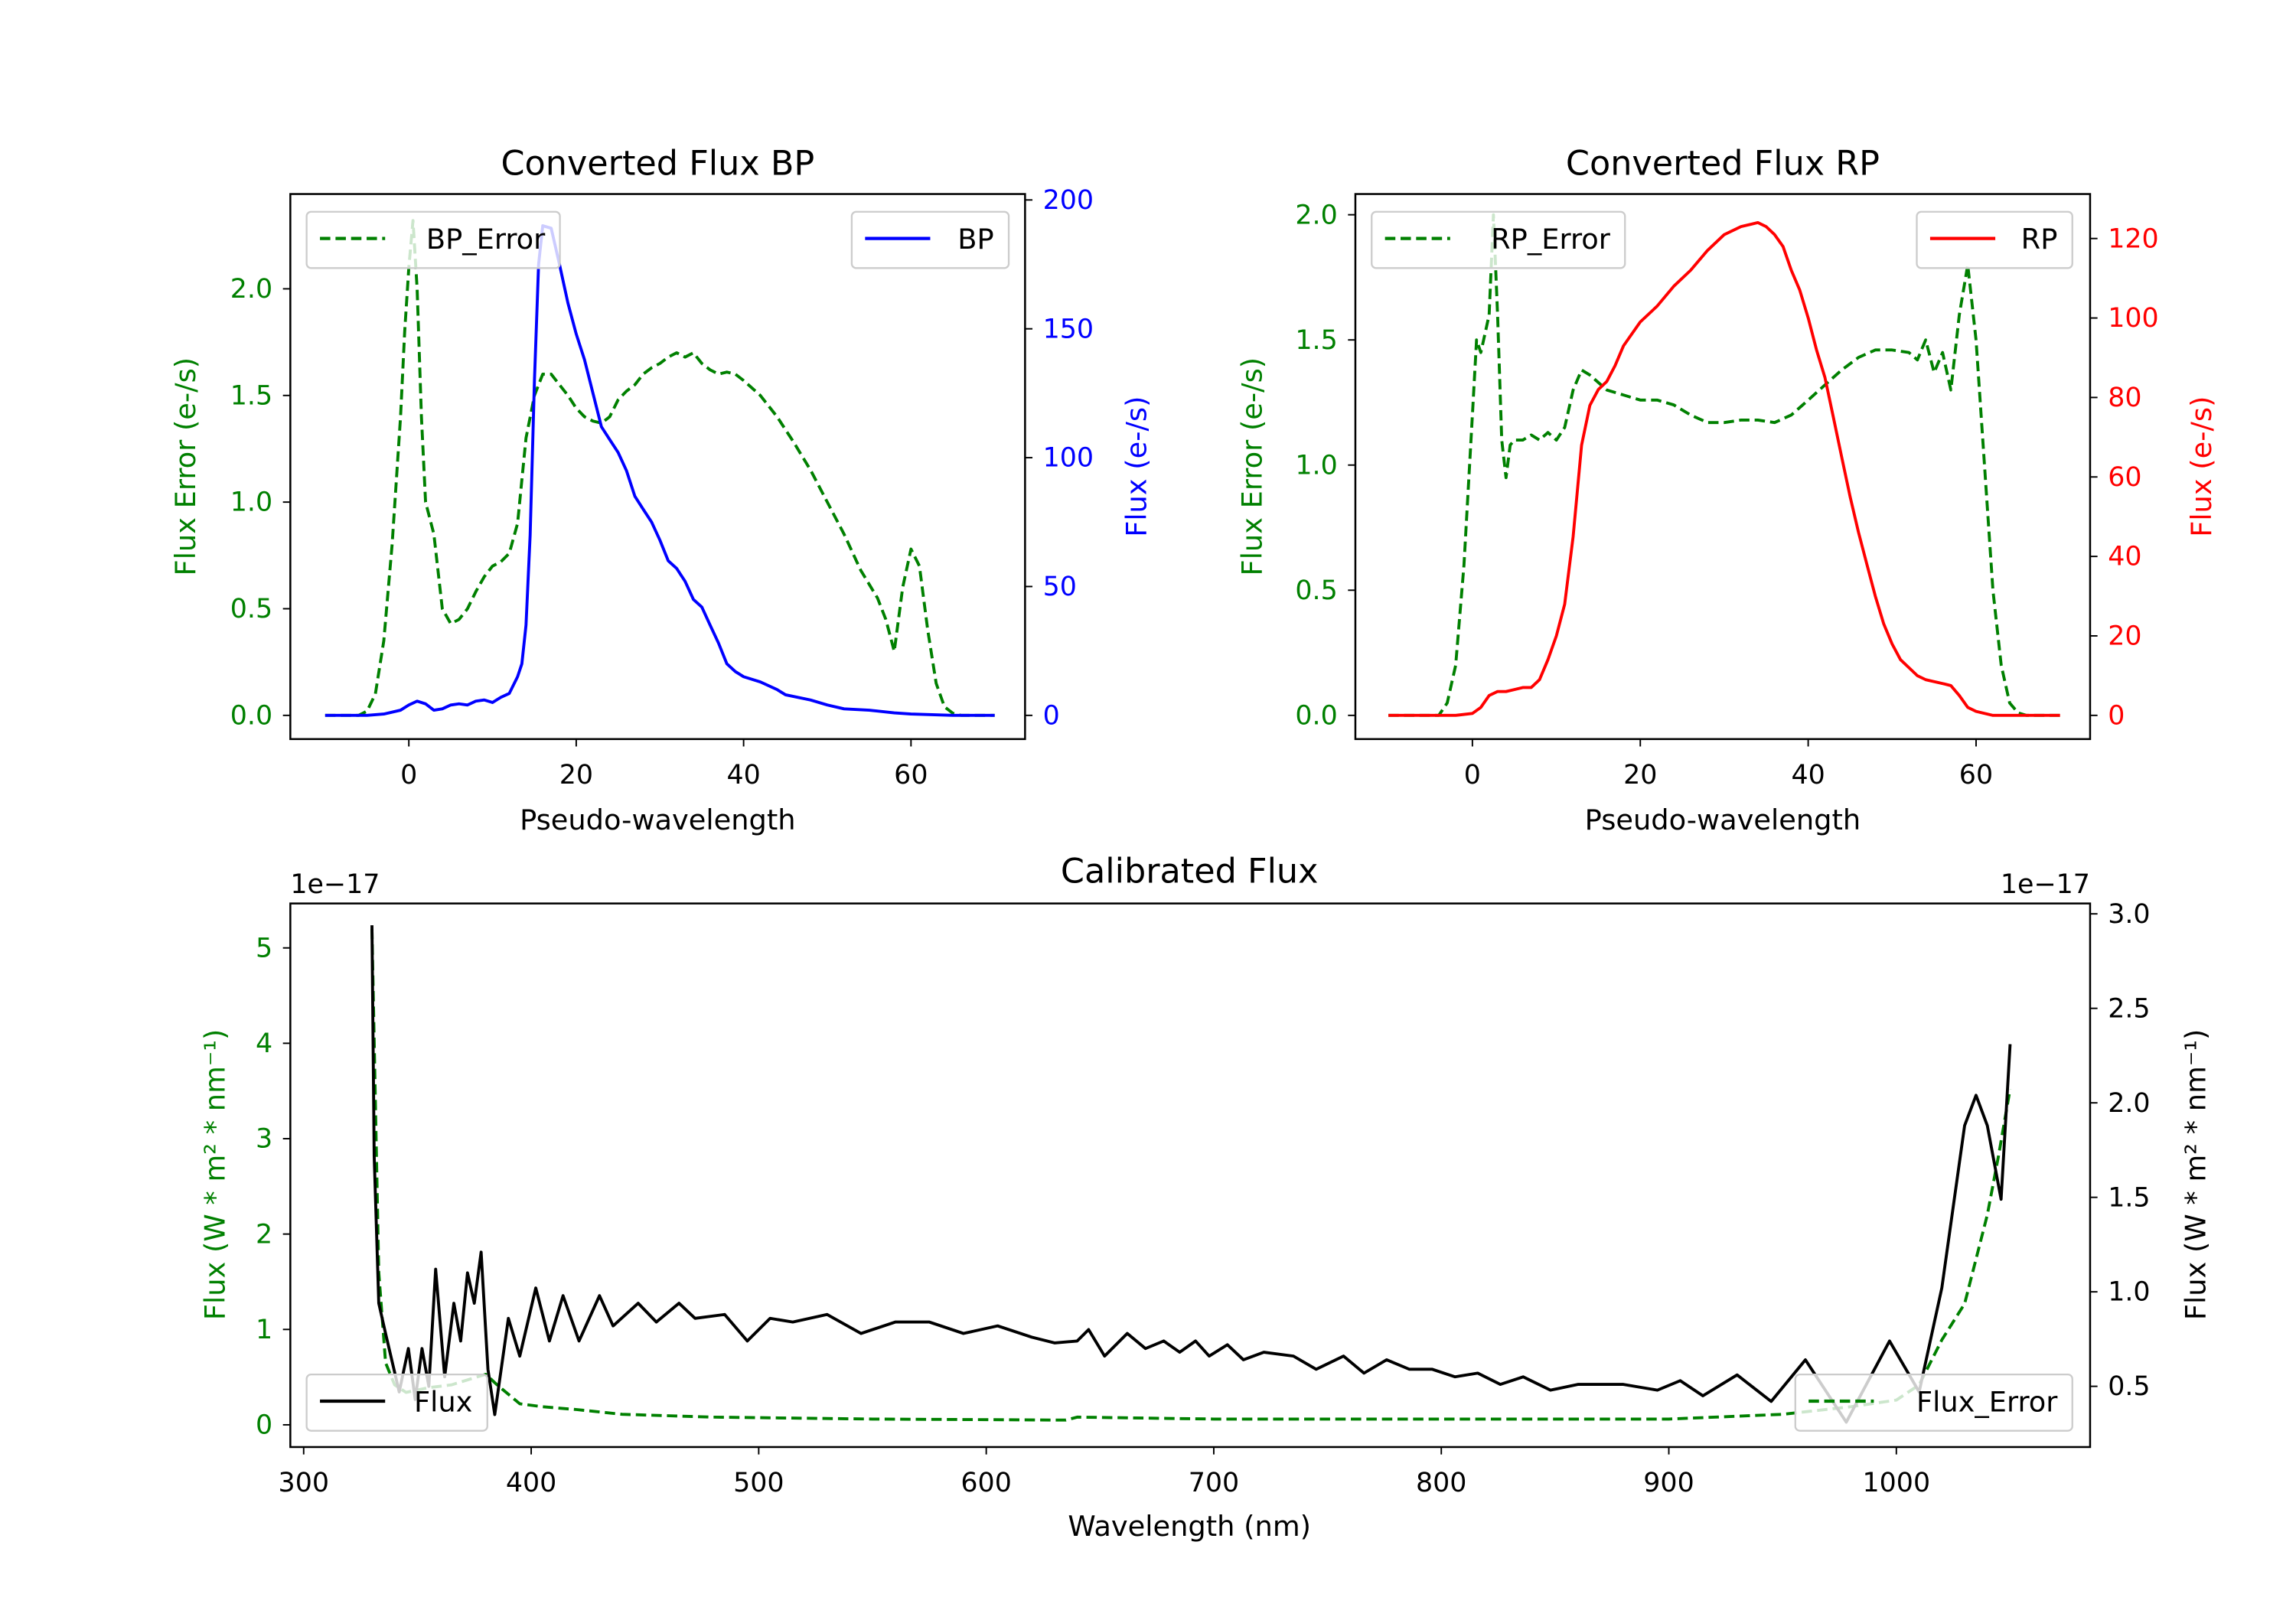  I want to click on x-tick-label: 300, so click(304, 1483).